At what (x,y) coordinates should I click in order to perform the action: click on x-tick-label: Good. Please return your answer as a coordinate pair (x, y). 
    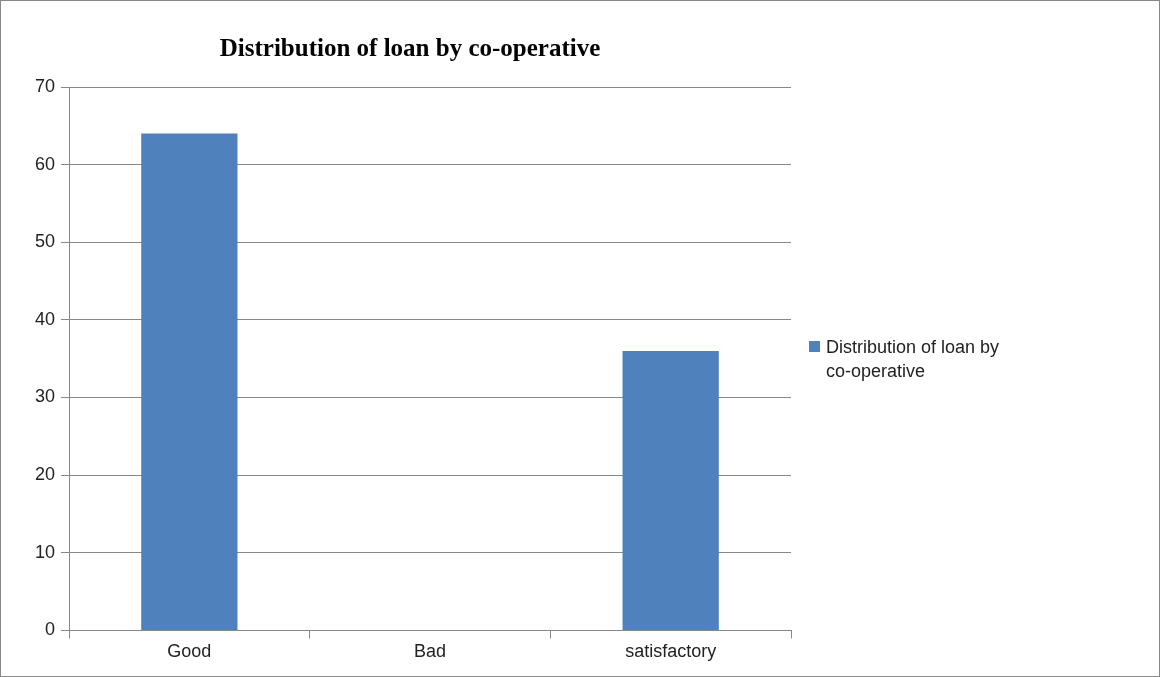
    Looking at the image, I should click on (189, 651).